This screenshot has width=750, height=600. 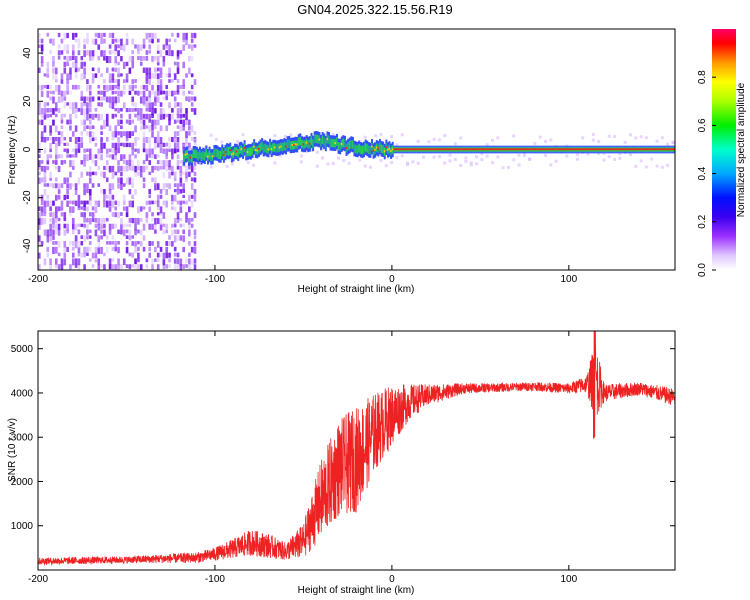 What do you see at coordinates (568, 279) in the screenshot?
I see `x-tick-label: 100` at bounding box center [568, 279].